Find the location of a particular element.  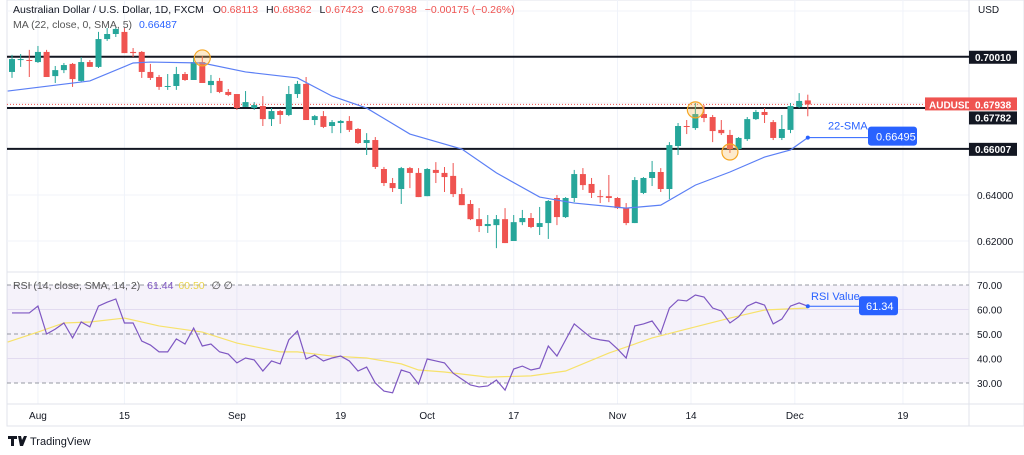

tradingview-logo: TradingView is located at coordinates (49, 442).